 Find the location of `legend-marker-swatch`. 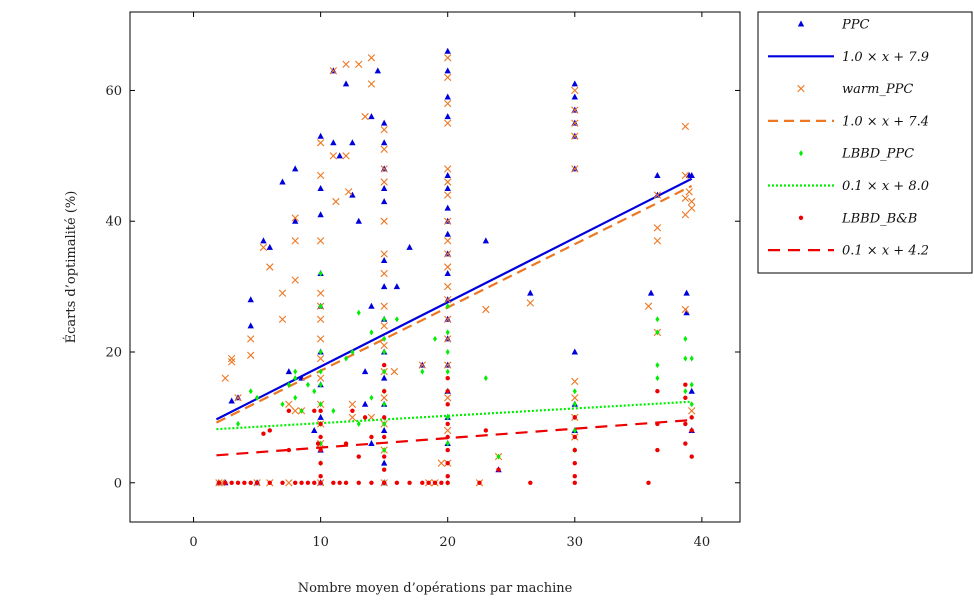

legend-marker-swatch is located at coordinates (801, 153).